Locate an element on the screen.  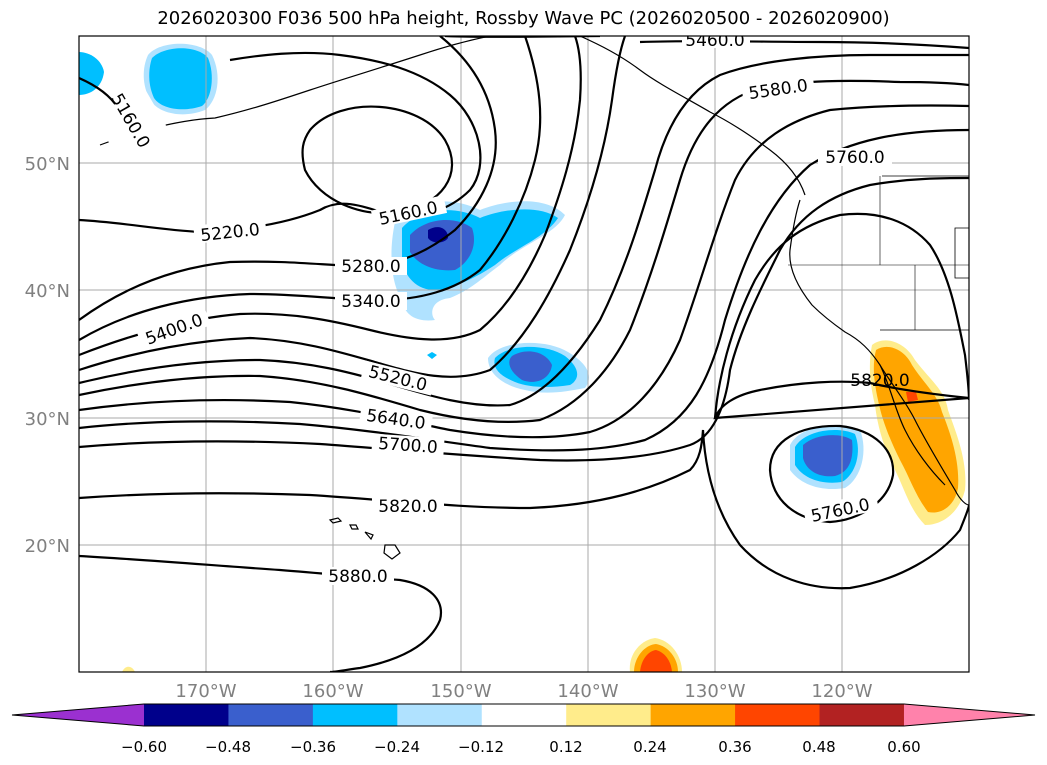
contour-label: 5460.0 is located at coordinates (714, 41).